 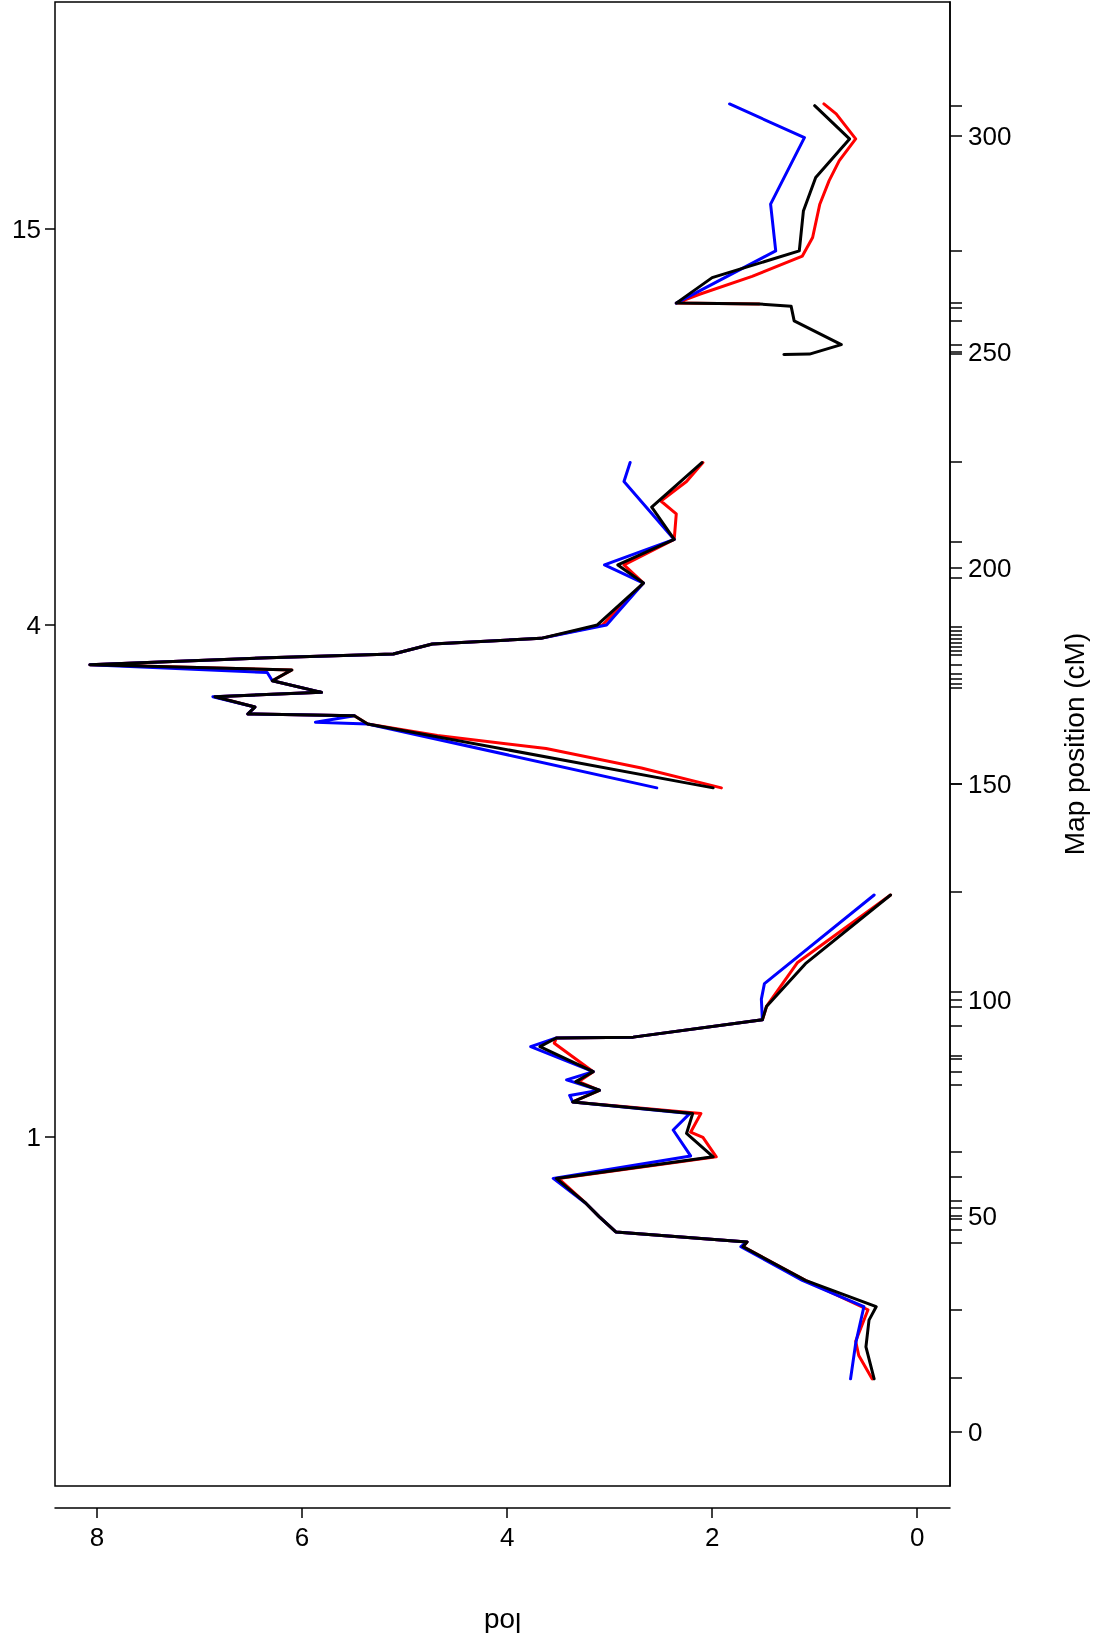 What do you see at coordinates (975, 1432) in the screenshot?
I see `y-tick-label: 0` at bounding box center [975, 1432].